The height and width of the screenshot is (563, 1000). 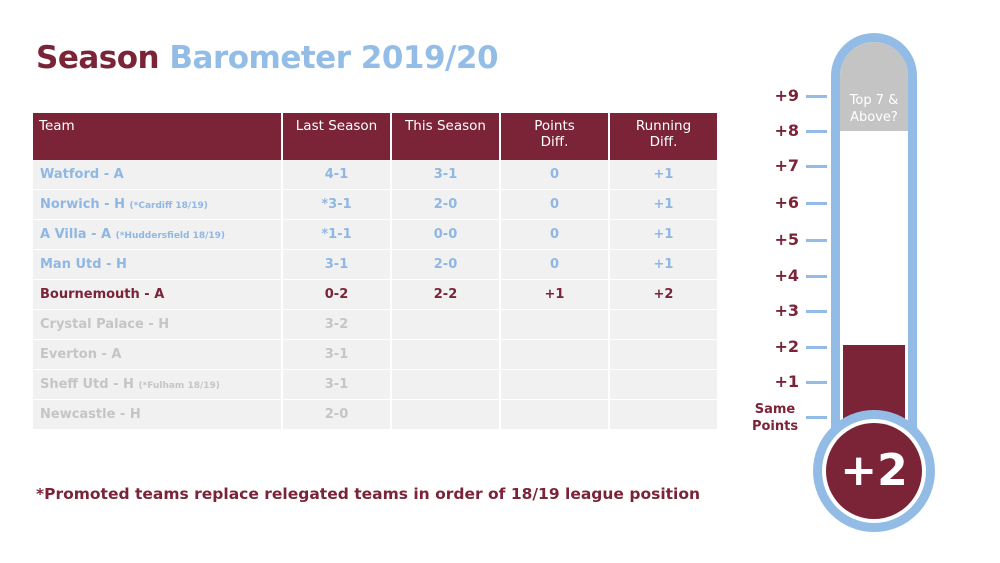 What do you see at coordinates (157, 175) in the screenshot?
I see `cell-team: Watford - A` at bounding box center [157, 175].